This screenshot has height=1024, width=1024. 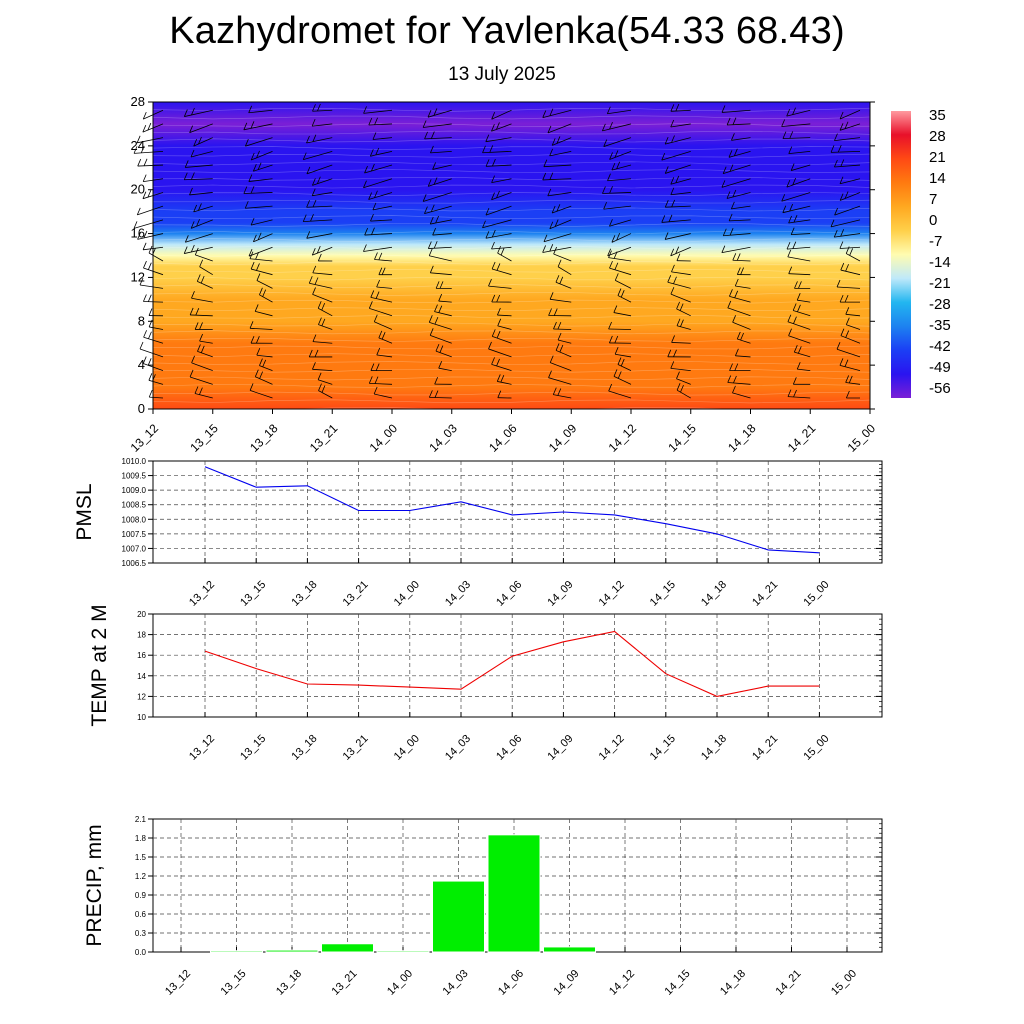 What do you see at coordinates (141, 838) in the screenshot?
I see `y-tick-label: 1.8` at bounding box center [141, 838].